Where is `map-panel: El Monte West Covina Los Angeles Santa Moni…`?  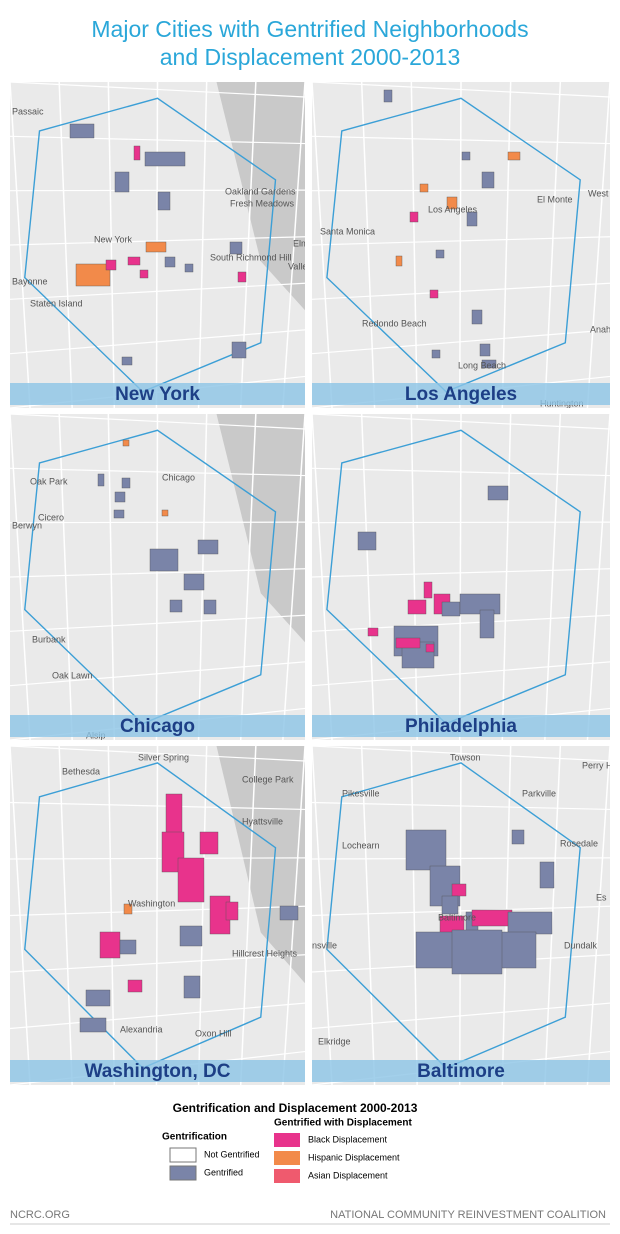
map-panel: El Monte West Covina Los Angeles Santa Moni… is located at coordinates (461, 245).